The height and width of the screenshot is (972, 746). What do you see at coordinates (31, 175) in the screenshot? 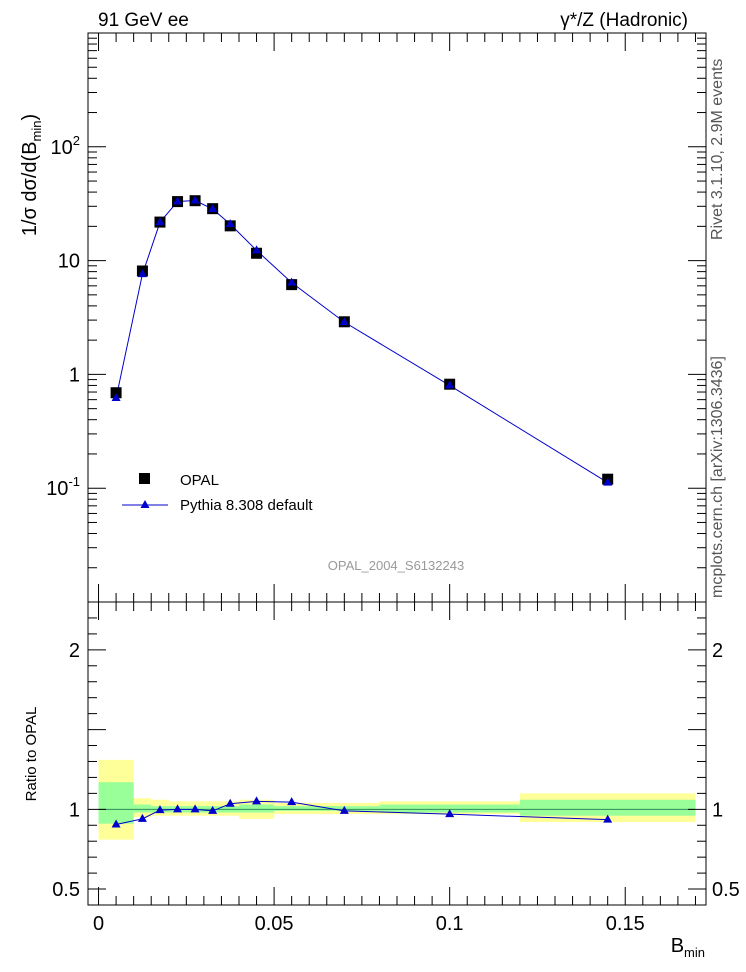
I see `main-ylabel: 1/σ dσ/d(Bmin)` at bounding box center [31, 175].